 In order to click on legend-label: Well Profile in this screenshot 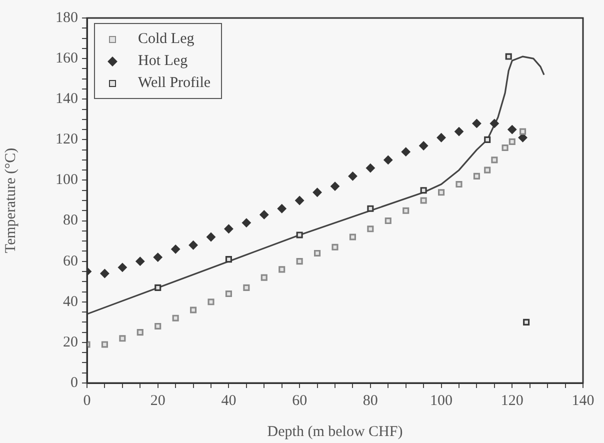, I will do `click(174, 83)`.